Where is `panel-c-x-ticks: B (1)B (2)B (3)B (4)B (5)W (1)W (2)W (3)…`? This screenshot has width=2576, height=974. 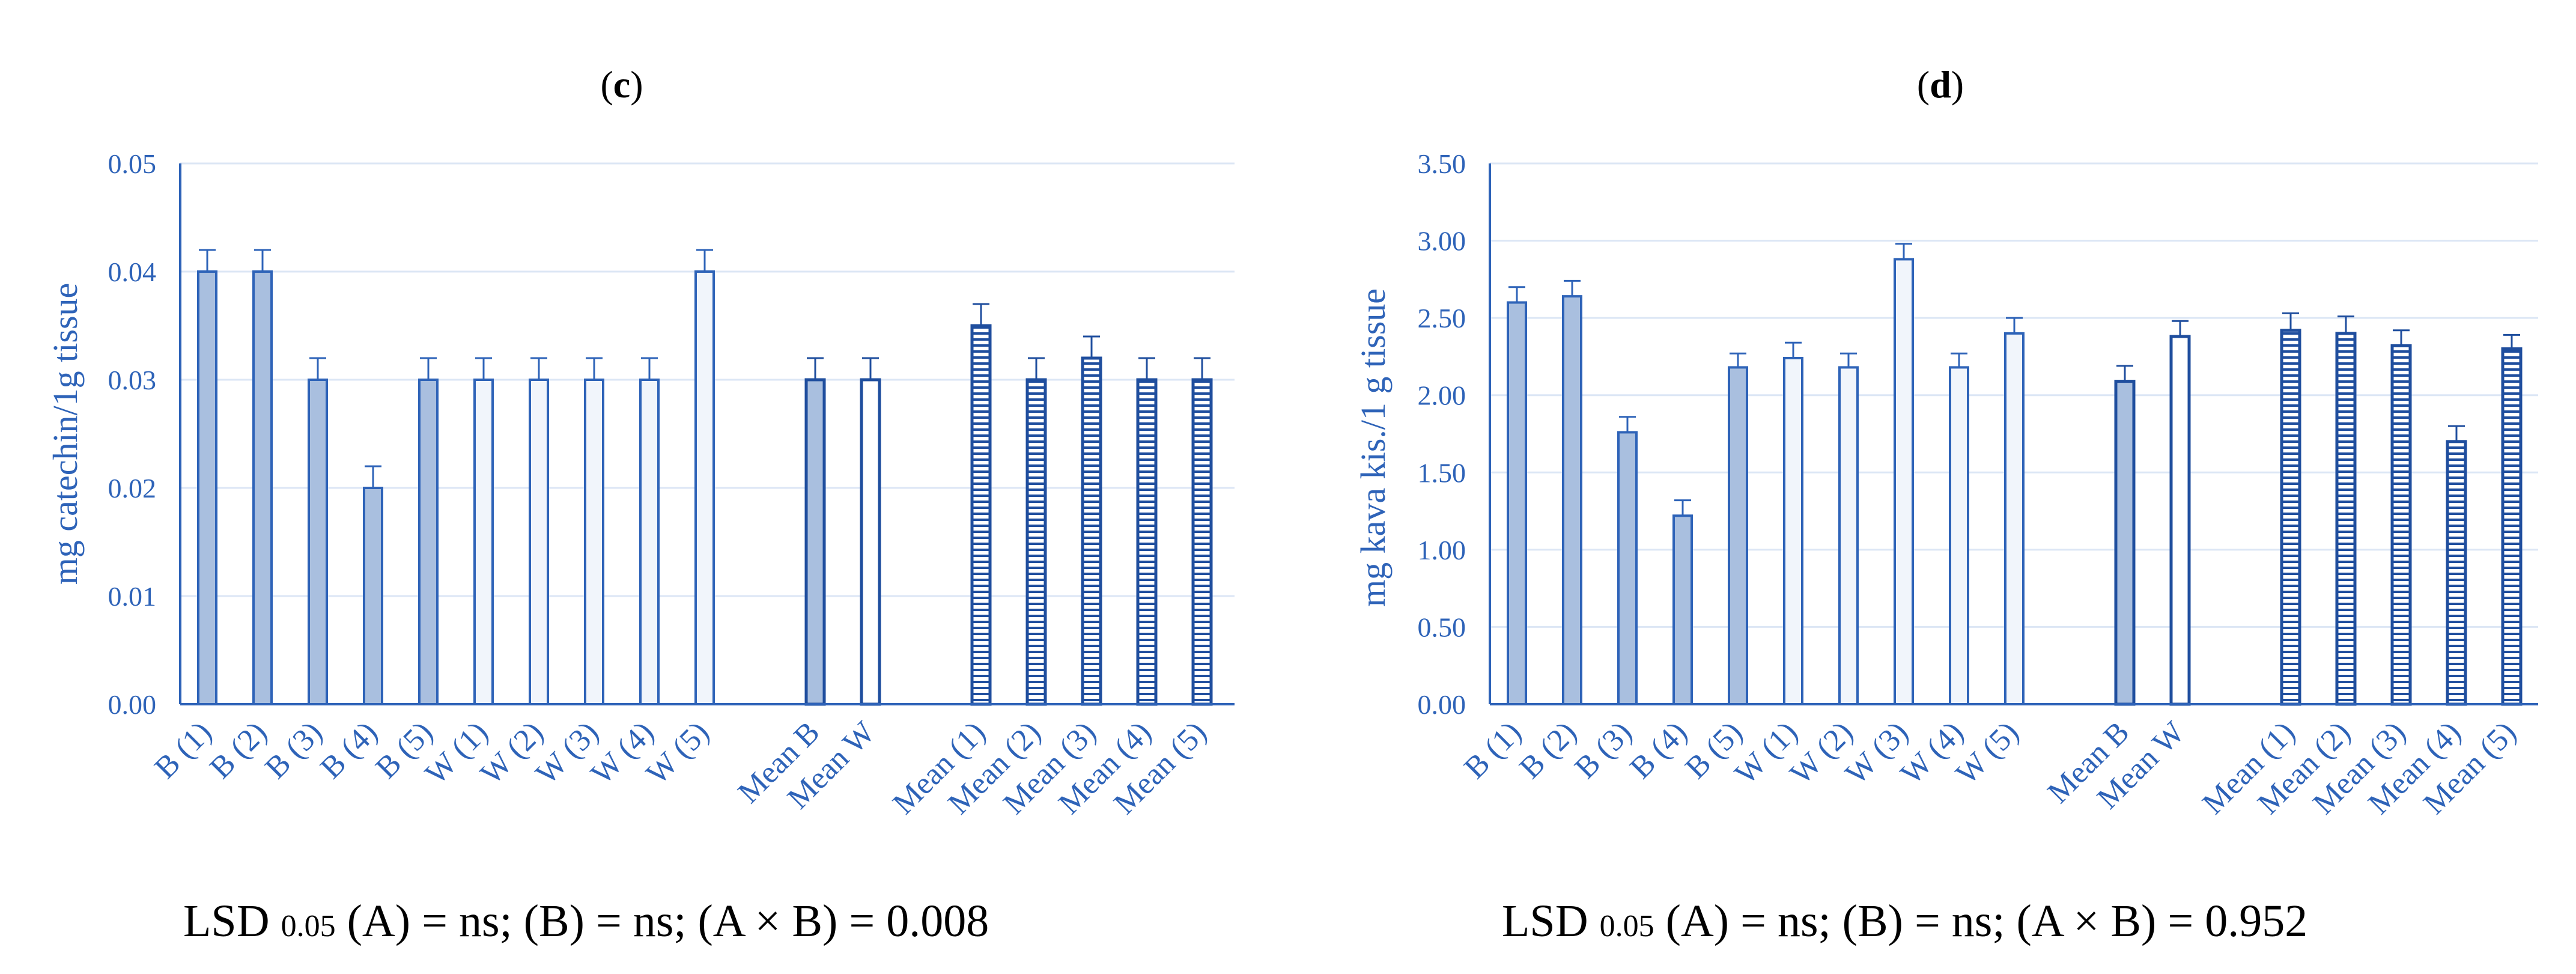 panel-c-x-ticks: B (1)B (2)B (3)B (4)B (5)W (1)W (2)W (3)… is located at coordinates (681, 768).